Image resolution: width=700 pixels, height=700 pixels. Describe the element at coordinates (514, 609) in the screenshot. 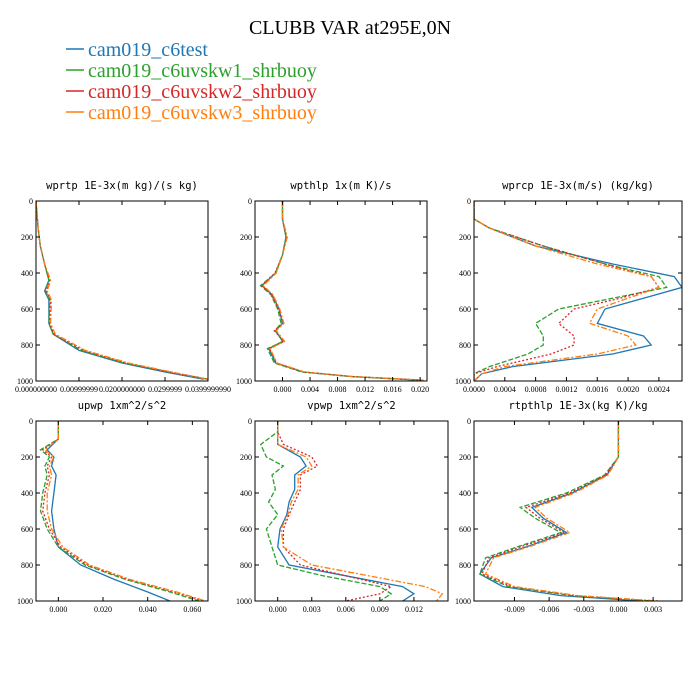

I see `x-tick-label: -0.009` at that location.